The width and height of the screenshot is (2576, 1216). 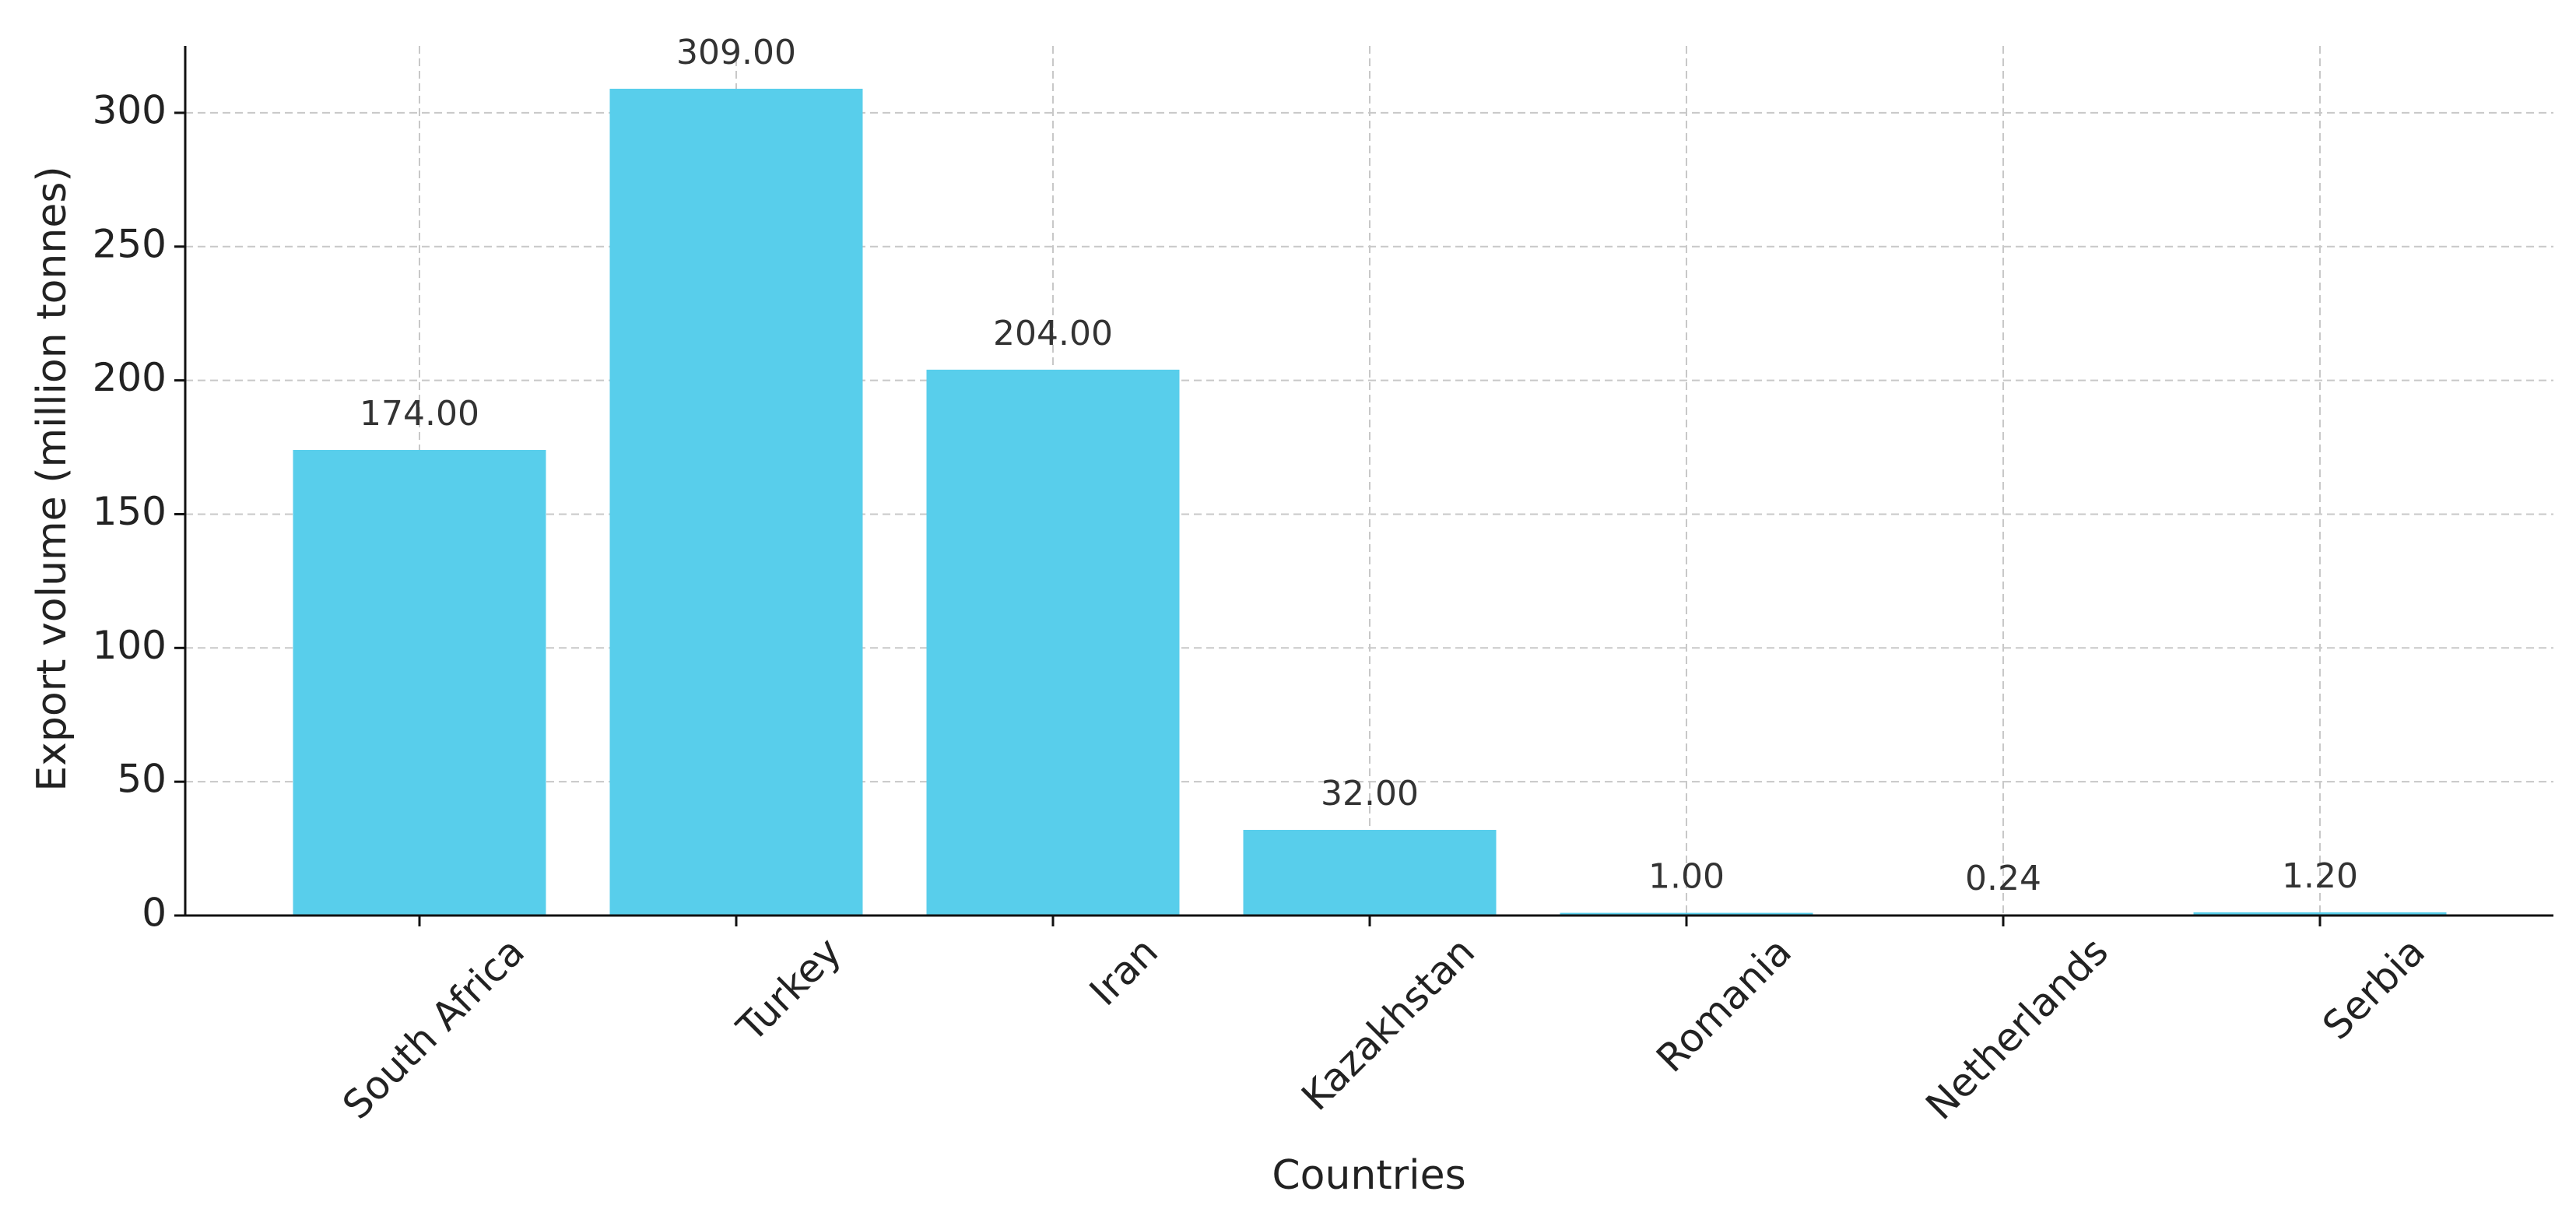 What do you see at coordinates (1369, 1176) in the screenshot?
I see `x-axis-label: Countries` at bounding box center [1369, 1176].